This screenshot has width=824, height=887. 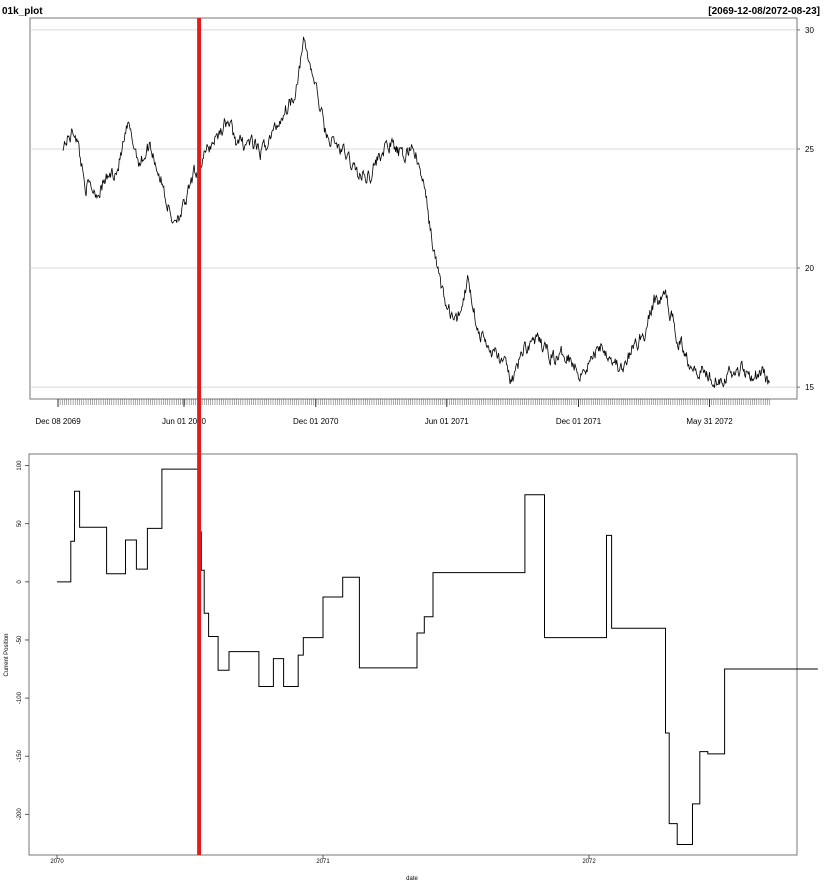 What do you see at coordinates (7, 654) in the screenshot?
I see `bottom-y-axis-label: Current Position` at bounding box center [7, 654].